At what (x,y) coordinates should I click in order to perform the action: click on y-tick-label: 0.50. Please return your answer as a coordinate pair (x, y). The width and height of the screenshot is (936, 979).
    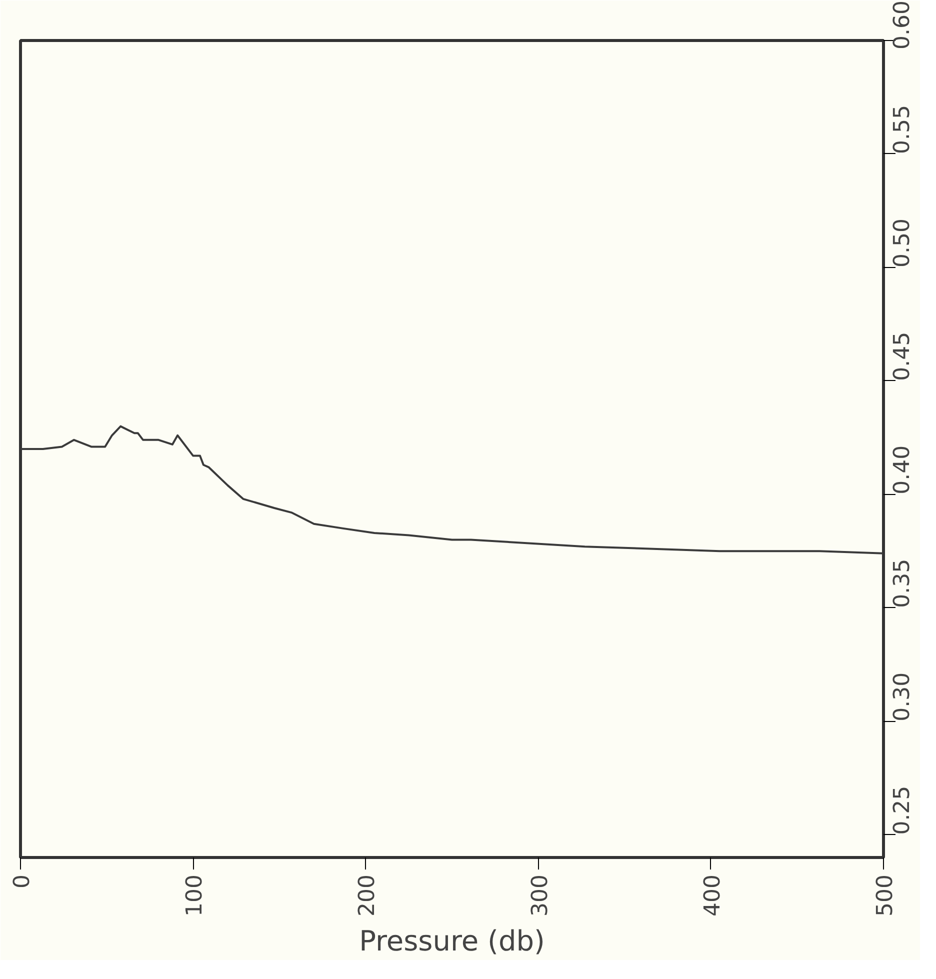
    Looking at the image, I should click on (902, 243).